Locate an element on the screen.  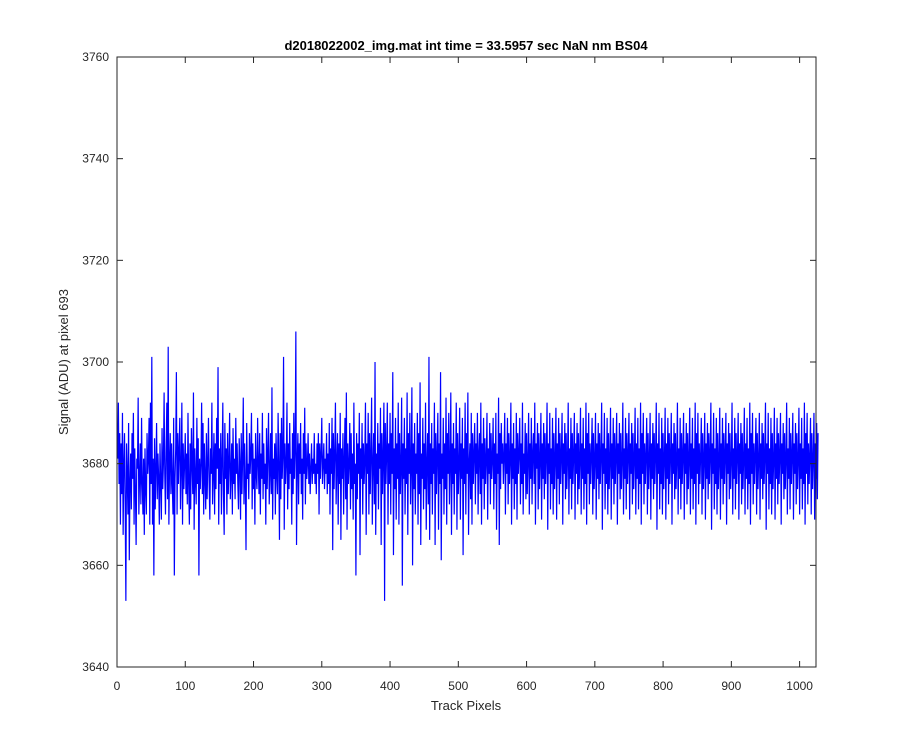
x-tick-label-200: 200 is located at coordinates (254, 686).